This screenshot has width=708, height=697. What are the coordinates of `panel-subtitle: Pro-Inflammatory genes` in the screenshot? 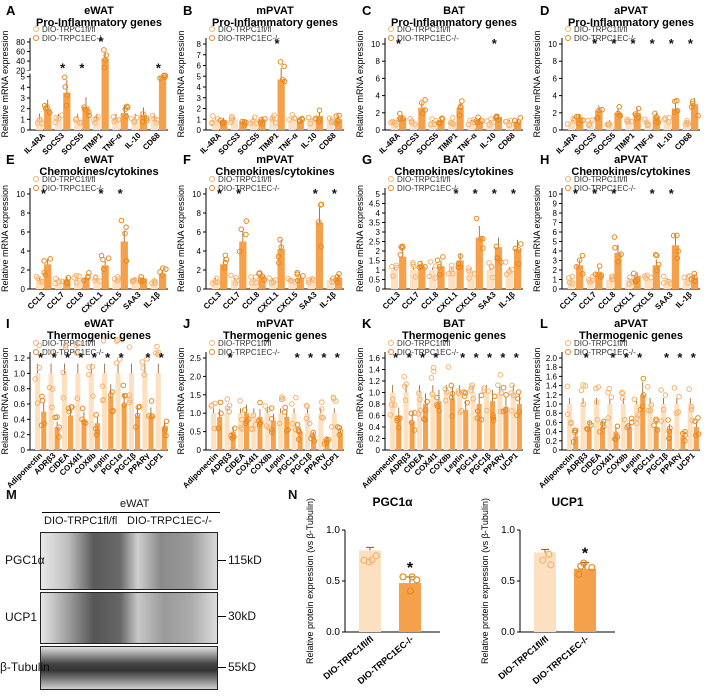 It's located at (99, 23).